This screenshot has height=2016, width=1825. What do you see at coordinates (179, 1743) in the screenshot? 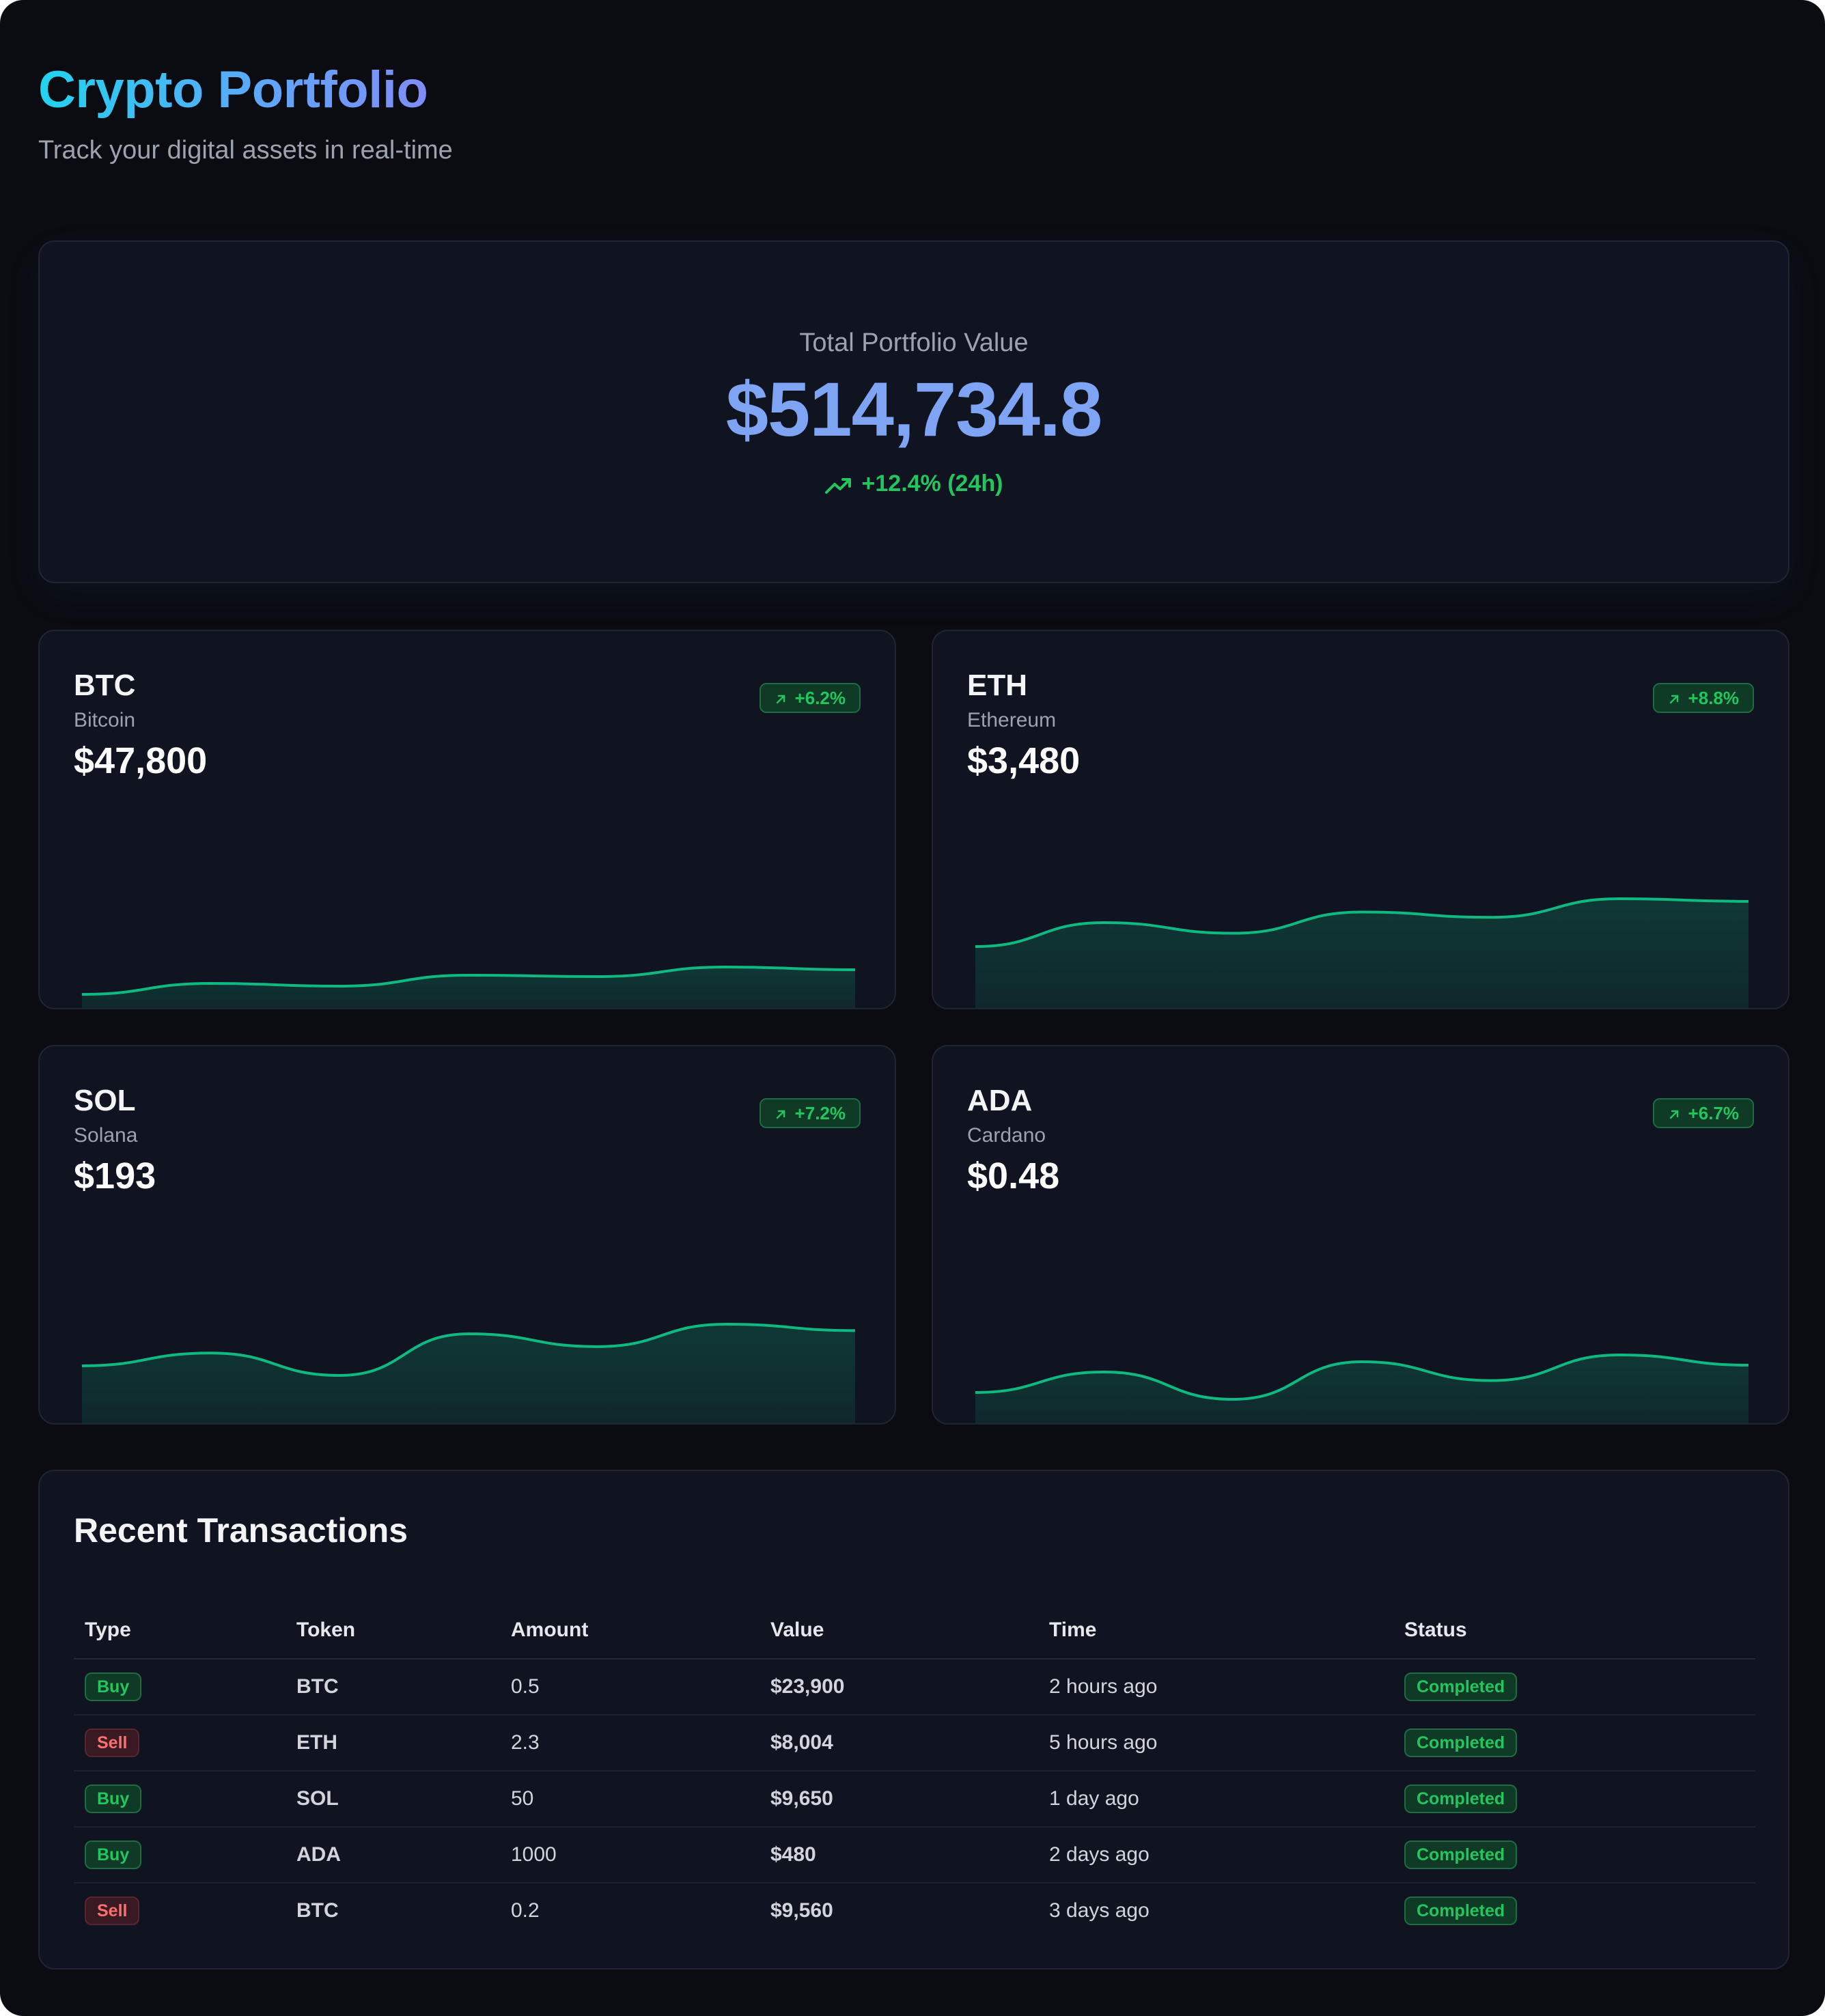
I see `type-cell: Sell` at bounding box center [179, 1743].